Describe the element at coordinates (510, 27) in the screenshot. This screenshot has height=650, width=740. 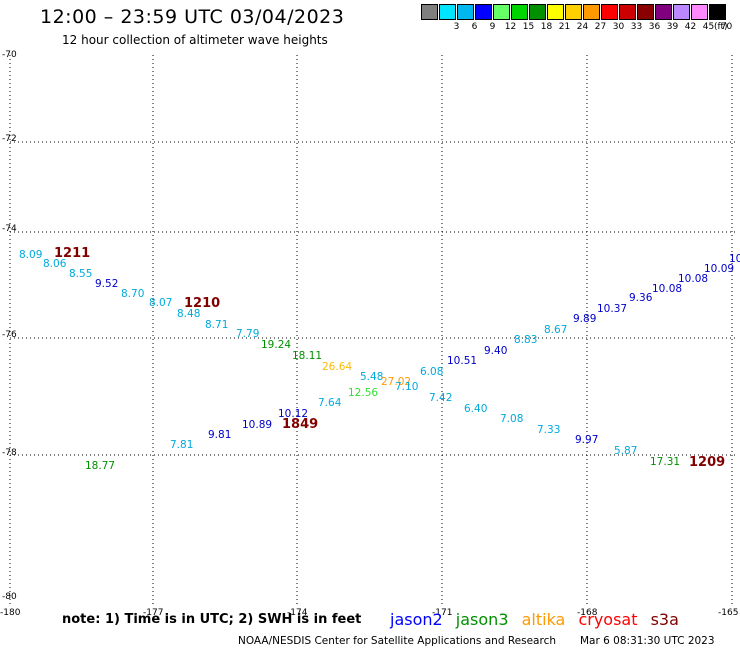
I see `legend-label: 12` at that location.